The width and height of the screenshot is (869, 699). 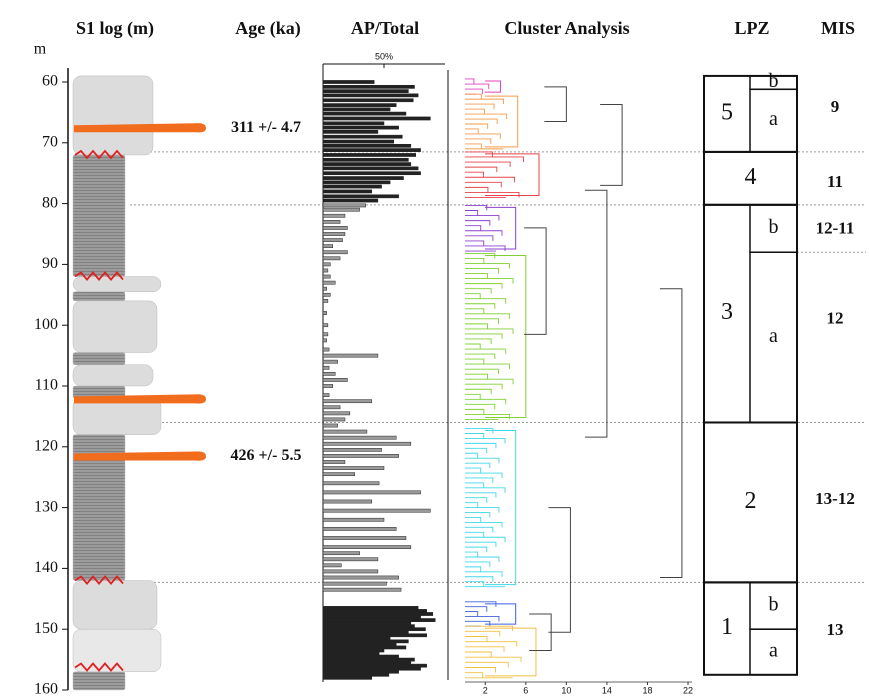 I want to click on y-tick-label: 60, so click(x=50, y=81).